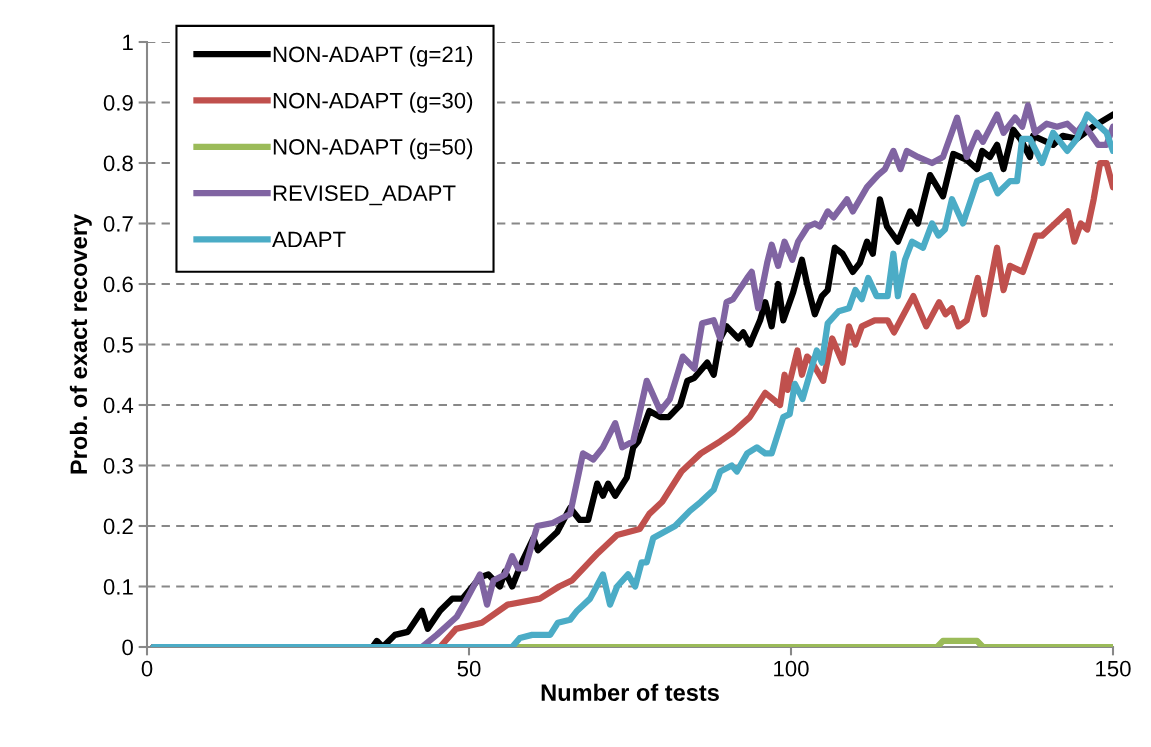 This screenshot has height=747, width=1151. Describe the element at coordinates (118, 224) in the screenshot. I see `y-tick-label: 0.7` at that location.